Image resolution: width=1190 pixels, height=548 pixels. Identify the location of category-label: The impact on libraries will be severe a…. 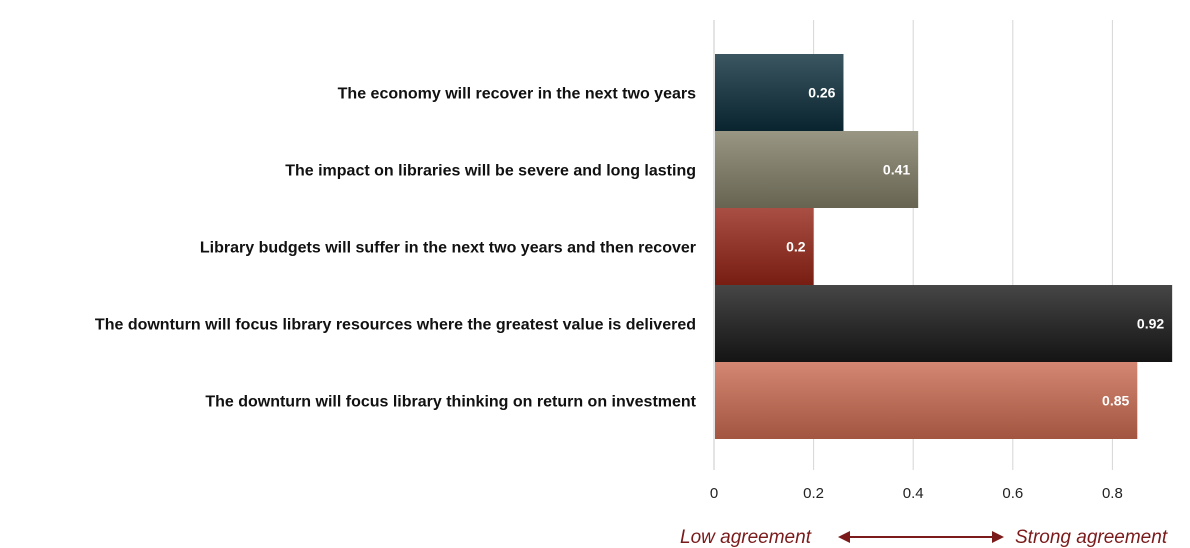
(490, 171).